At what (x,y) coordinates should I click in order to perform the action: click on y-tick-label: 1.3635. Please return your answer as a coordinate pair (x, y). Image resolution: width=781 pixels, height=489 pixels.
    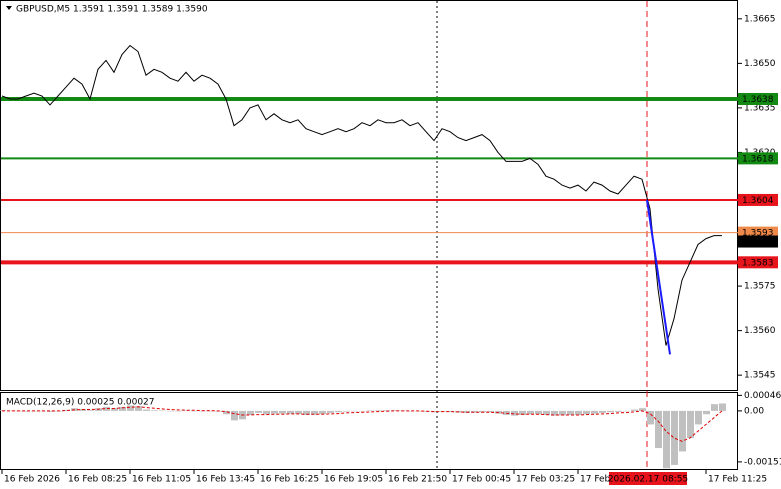
    Looking at the image, I should click on (760, 108).